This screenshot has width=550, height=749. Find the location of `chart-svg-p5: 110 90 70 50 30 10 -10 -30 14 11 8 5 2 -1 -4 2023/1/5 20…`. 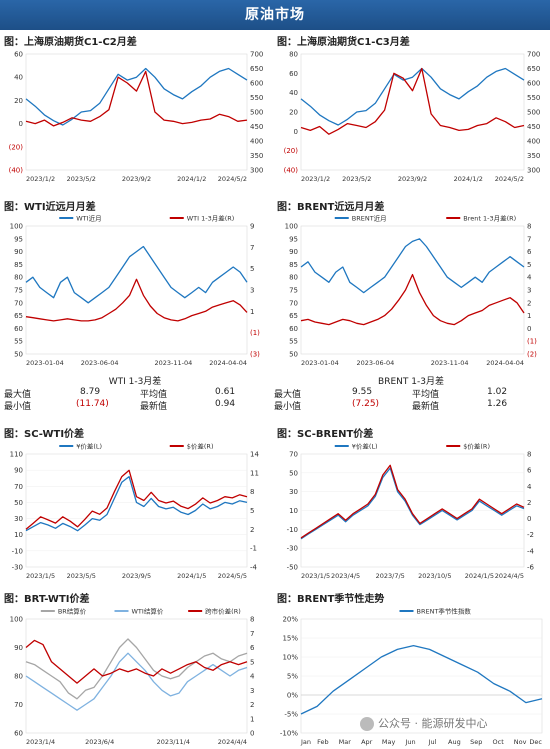

chart-svg-p5: 110 90 70 50 30 10 -10 -30 14 11 8 5 2 -1 -4 2023/1/5 20… is located at coordinates (135, 511).